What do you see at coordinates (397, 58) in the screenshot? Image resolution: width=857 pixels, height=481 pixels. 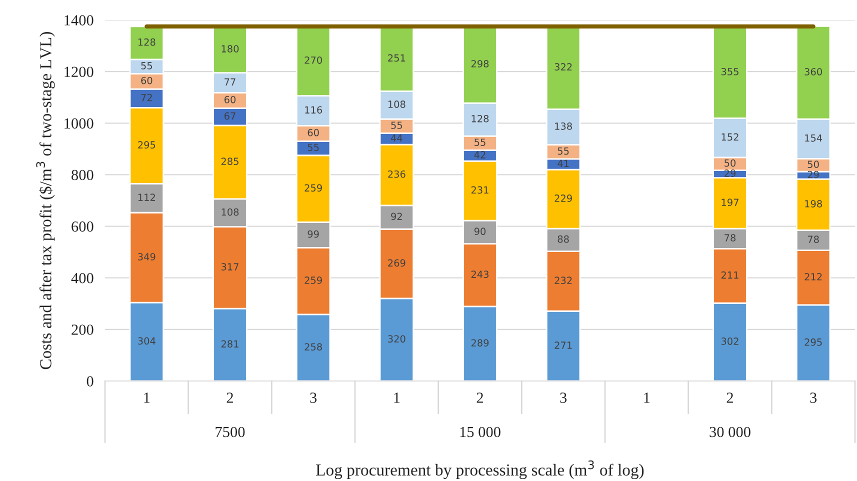 I see `data-label: 251` at bounding box center [397, 58].